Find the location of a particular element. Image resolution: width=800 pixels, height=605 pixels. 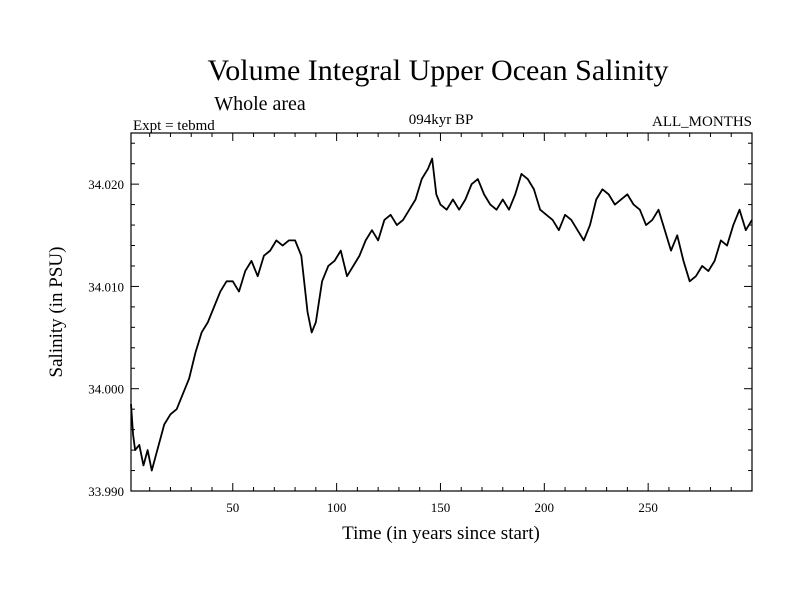

y-tick-label: 33.990 is located at coordinates (106, 491).